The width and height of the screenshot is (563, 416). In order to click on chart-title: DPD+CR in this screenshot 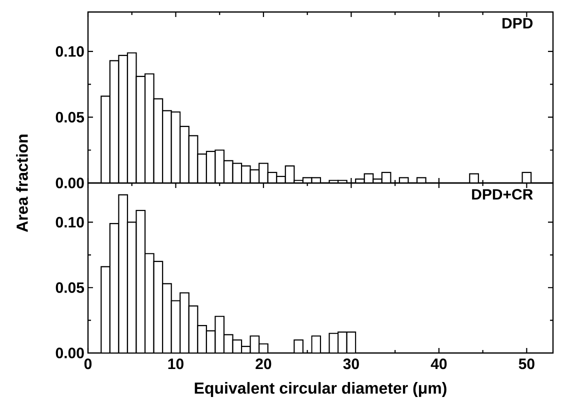, I will do `click(502, 194)`.